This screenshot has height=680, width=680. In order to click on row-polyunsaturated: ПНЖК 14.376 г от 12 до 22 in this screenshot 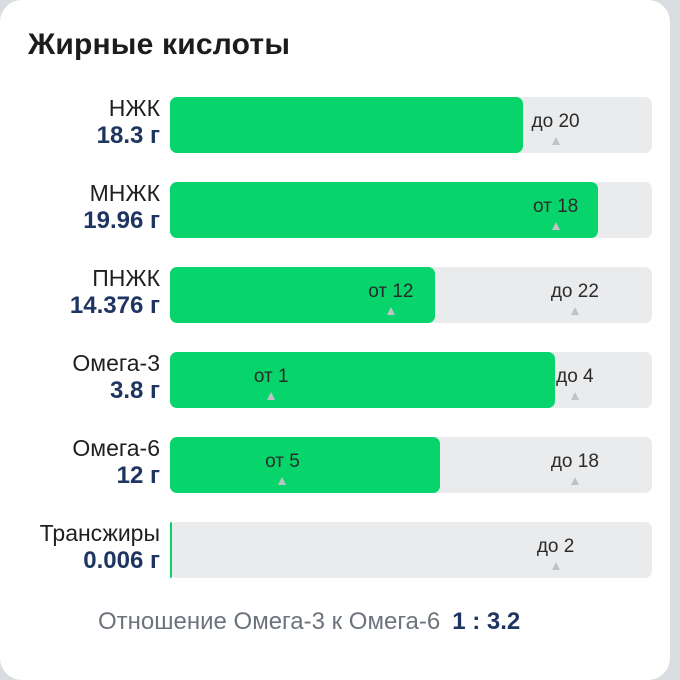, I will do `click(335, 294)`.